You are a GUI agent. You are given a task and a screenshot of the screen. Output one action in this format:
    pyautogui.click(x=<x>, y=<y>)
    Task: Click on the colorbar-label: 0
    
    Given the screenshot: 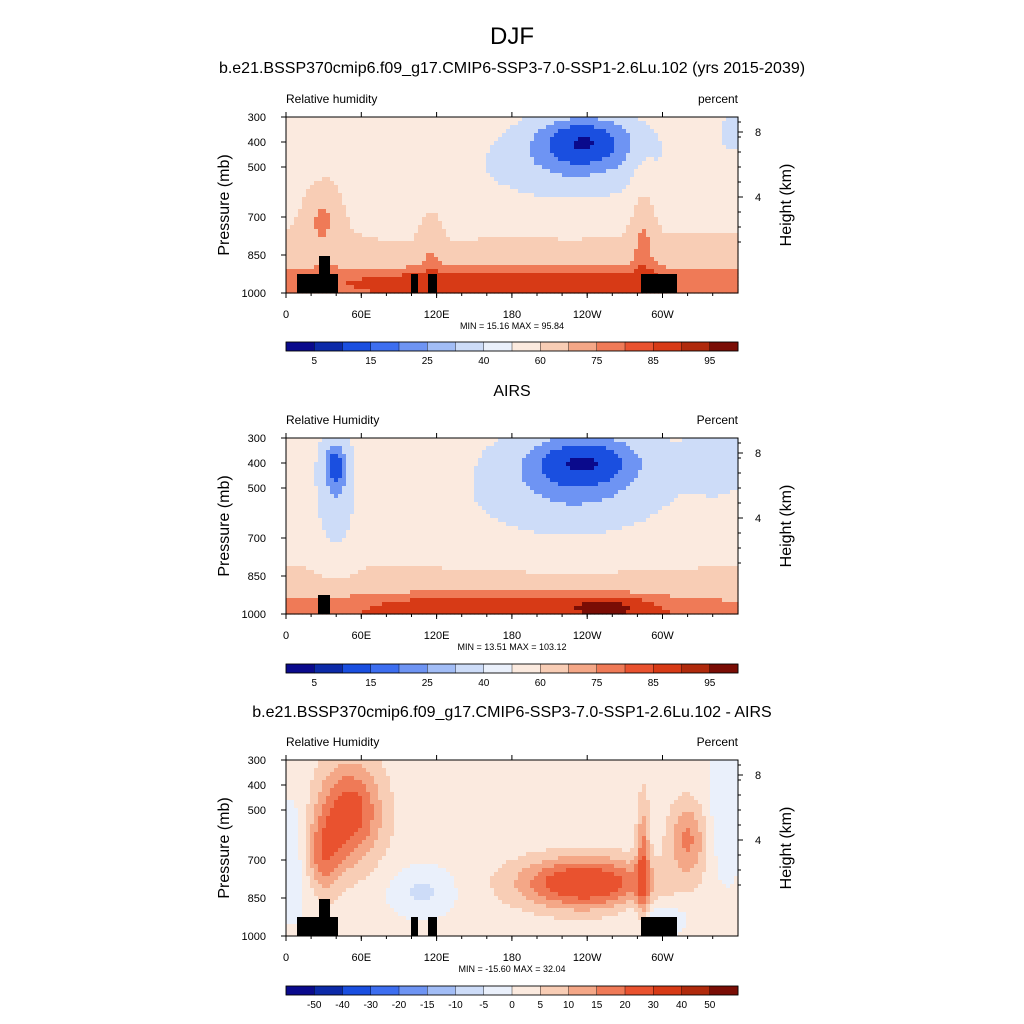 What is the action you would take?
    pyautogui.click(x=512, y=1005)
    